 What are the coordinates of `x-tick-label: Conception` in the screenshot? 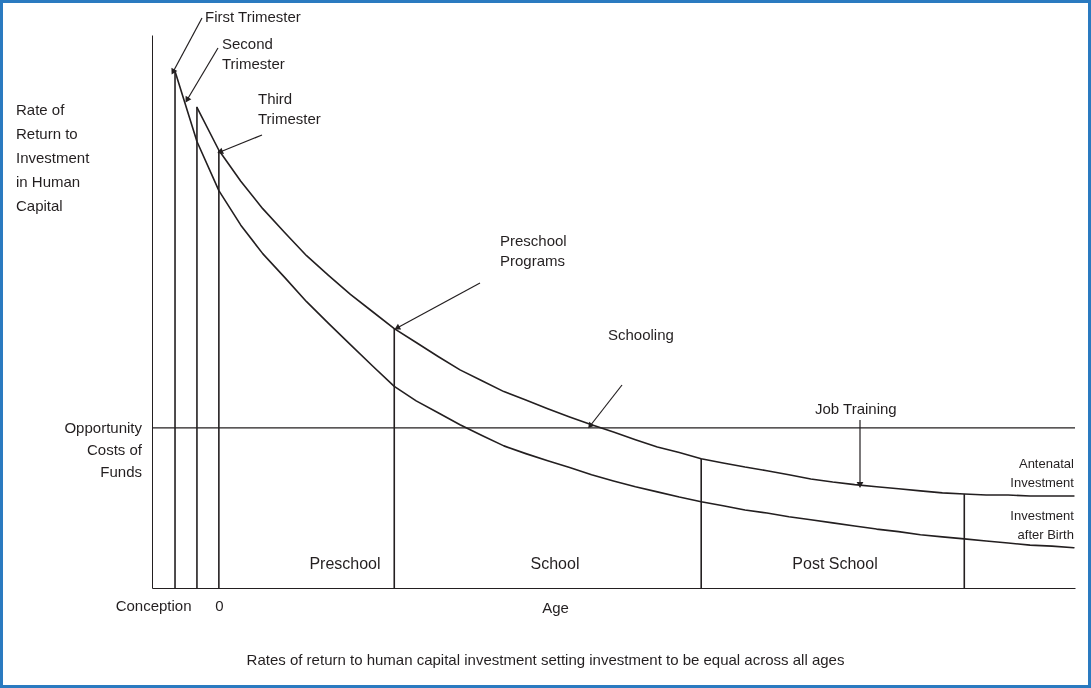 It's located at (153, 605).